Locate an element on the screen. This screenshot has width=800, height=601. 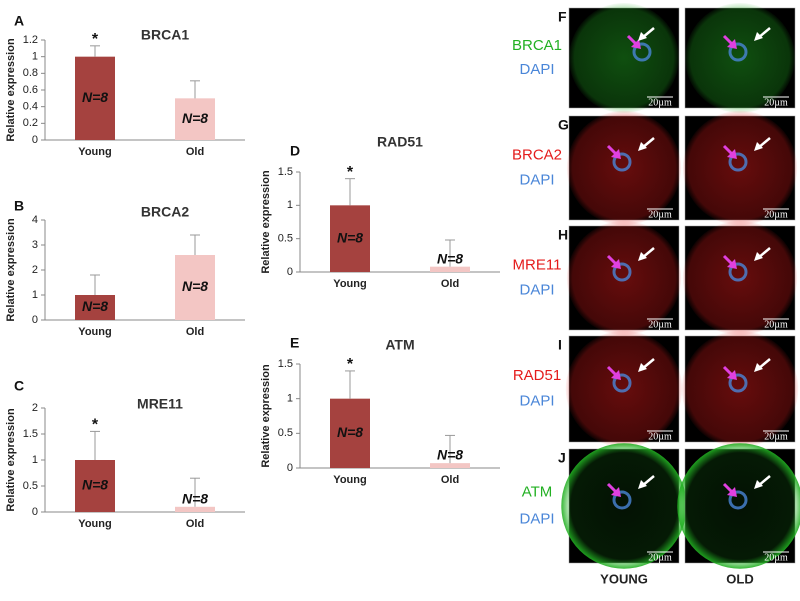
chart-title: ATM is located at coordinates (399, 345).